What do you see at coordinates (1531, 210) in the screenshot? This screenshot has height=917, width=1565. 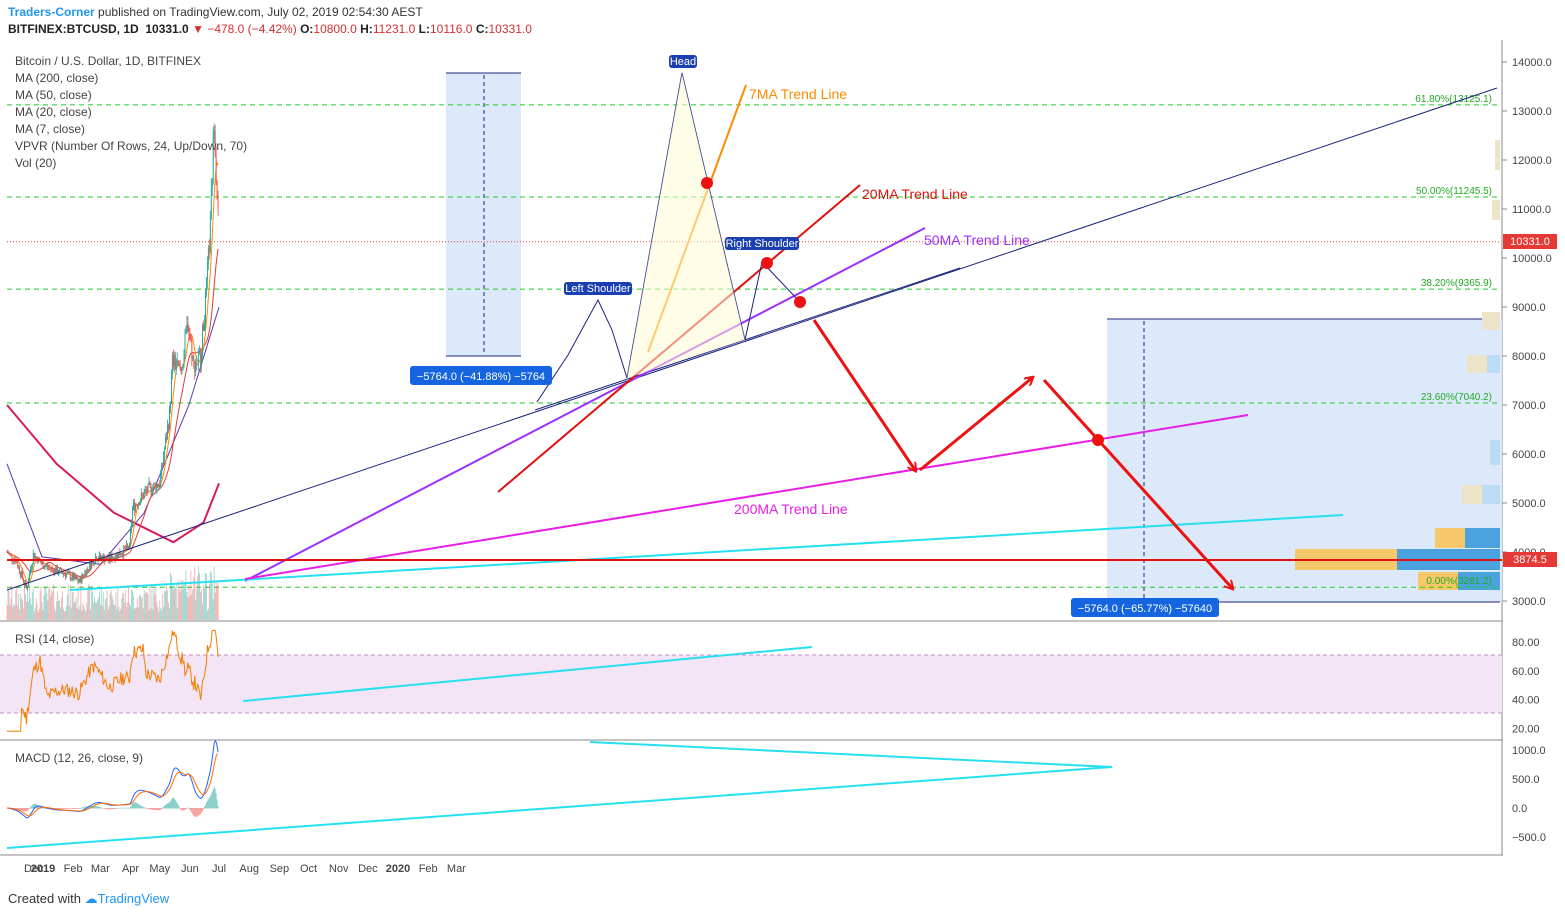 I see `price-tick-label: 11000.0` at bounding box center [1531, 210].